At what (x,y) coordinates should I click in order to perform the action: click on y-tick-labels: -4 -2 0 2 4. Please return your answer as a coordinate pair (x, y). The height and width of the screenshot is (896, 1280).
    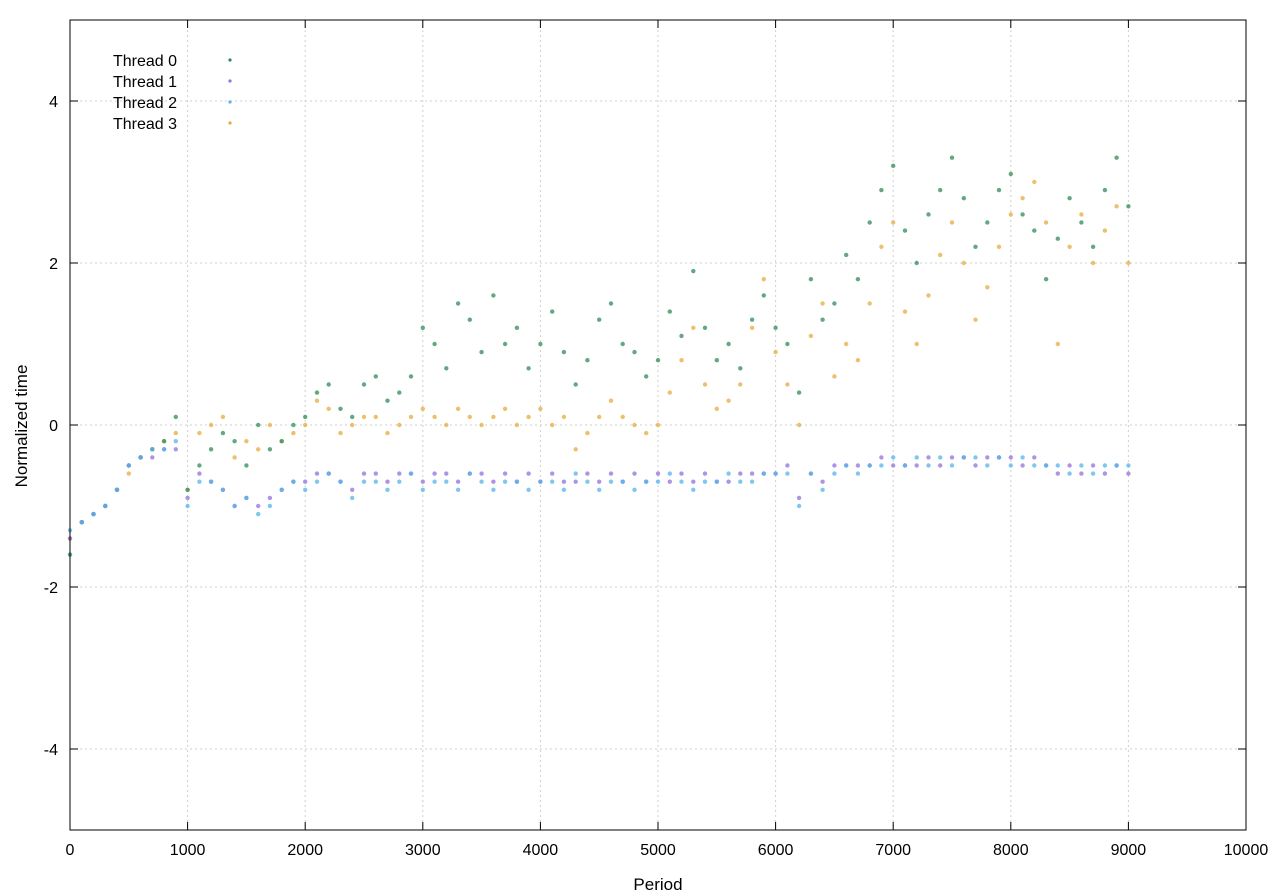
    Looking at the image, I should click on (51, 426).